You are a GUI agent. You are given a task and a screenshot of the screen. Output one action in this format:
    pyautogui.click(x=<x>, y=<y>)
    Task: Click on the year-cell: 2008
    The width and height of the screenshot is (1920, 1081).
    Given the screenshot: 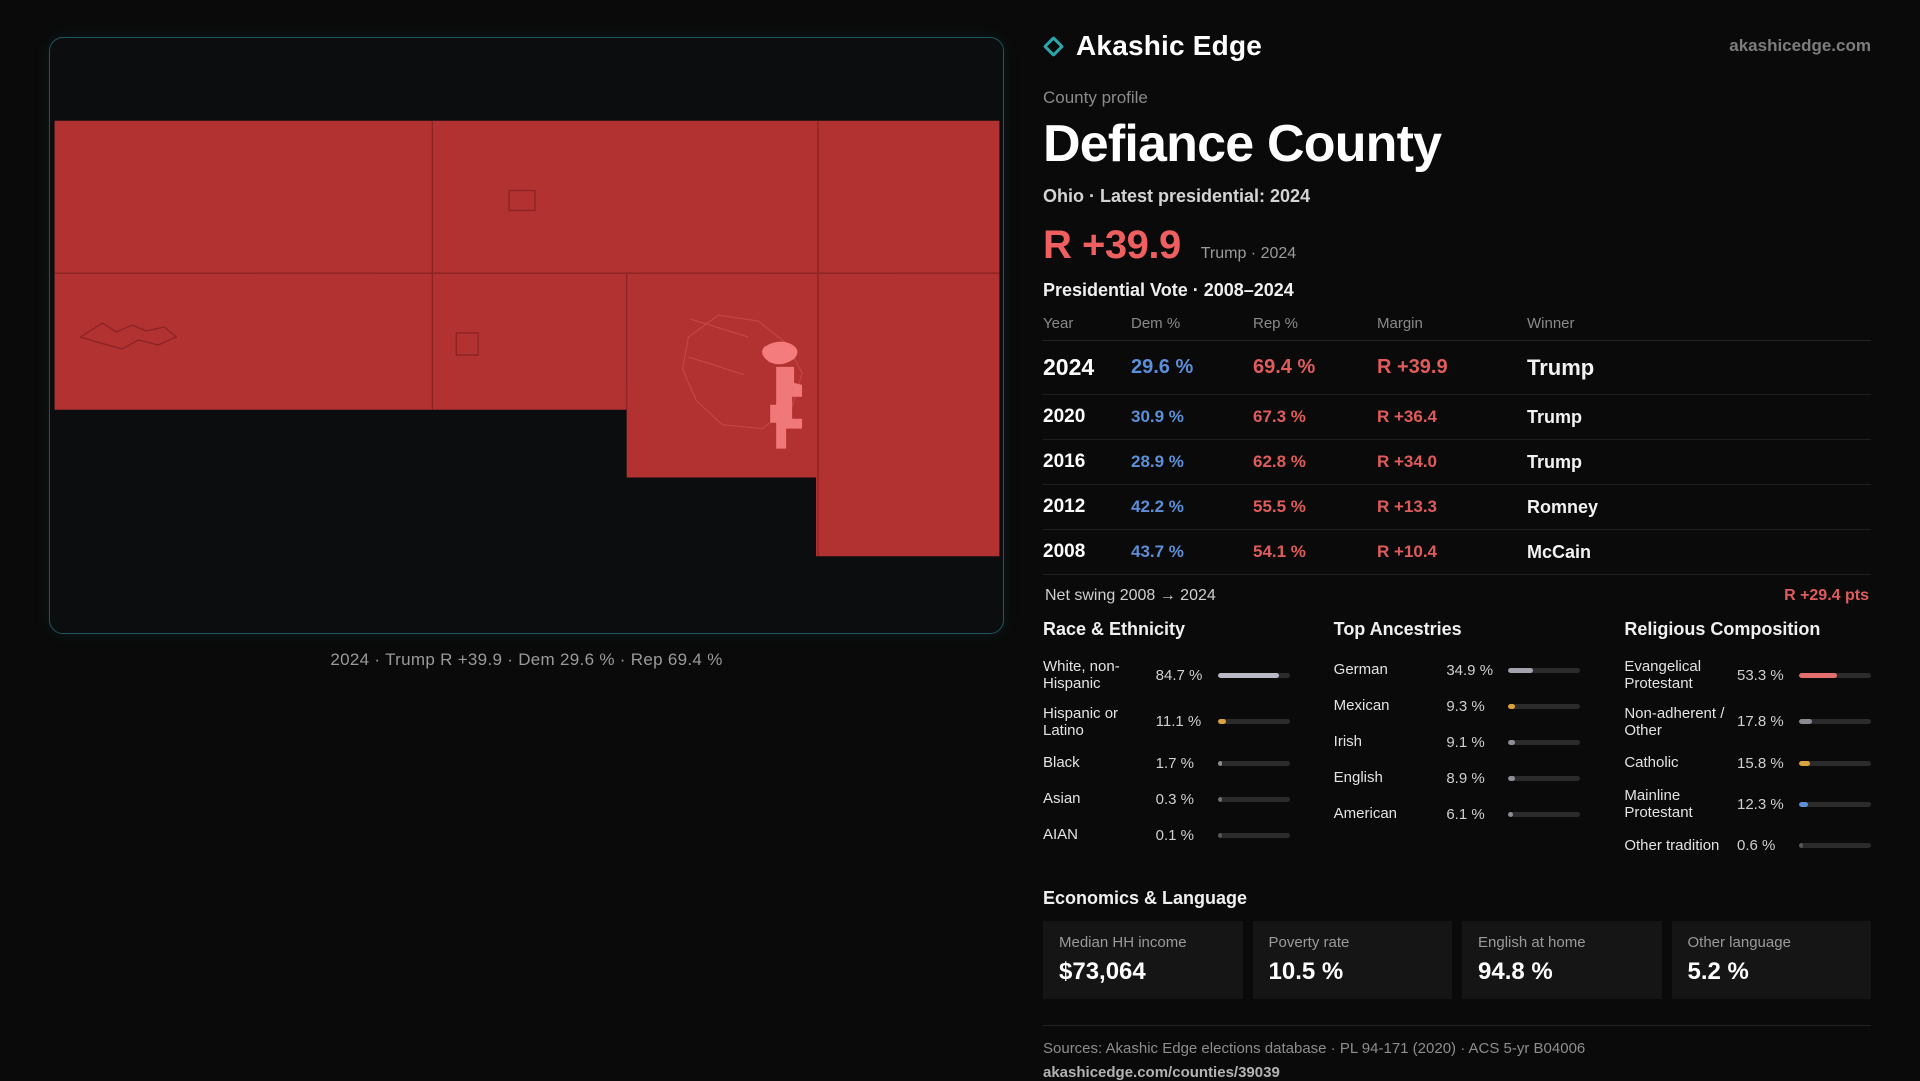 What is the action you would take?
    pyautogui.click(x=1064, y=551)
    